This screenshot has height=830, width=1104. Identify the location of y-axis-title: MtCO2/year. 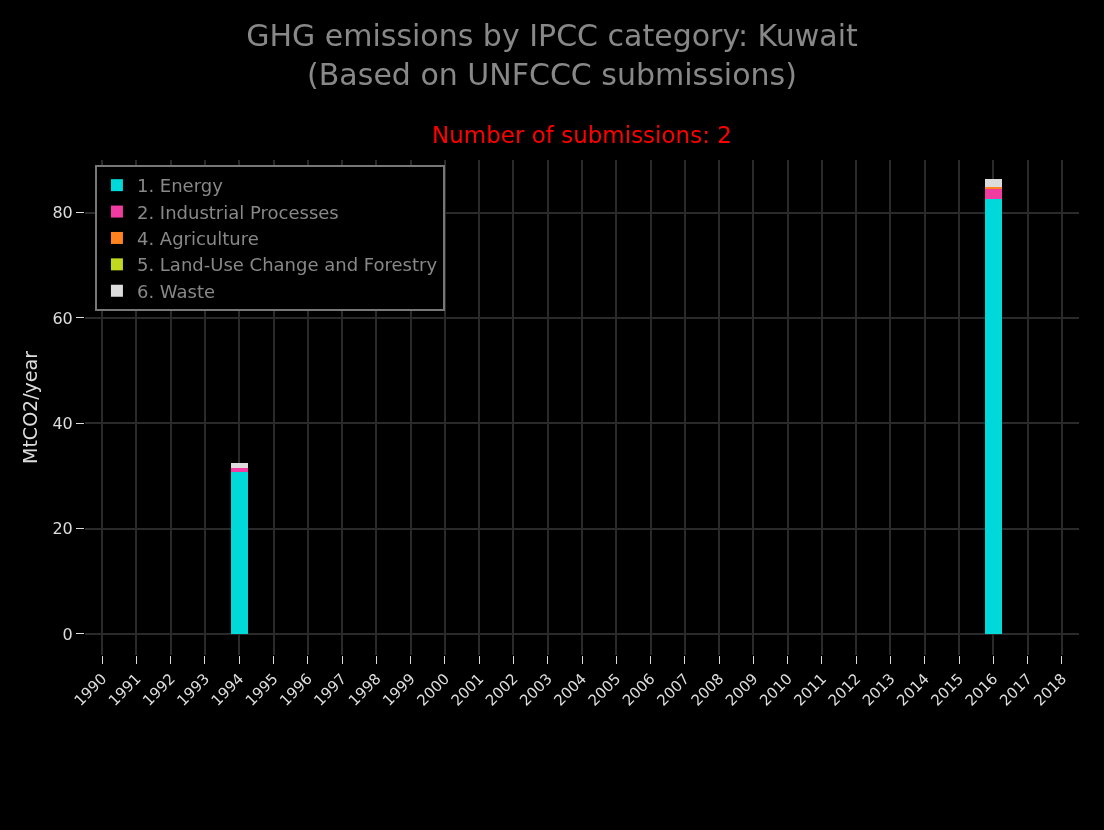
(30, 407).